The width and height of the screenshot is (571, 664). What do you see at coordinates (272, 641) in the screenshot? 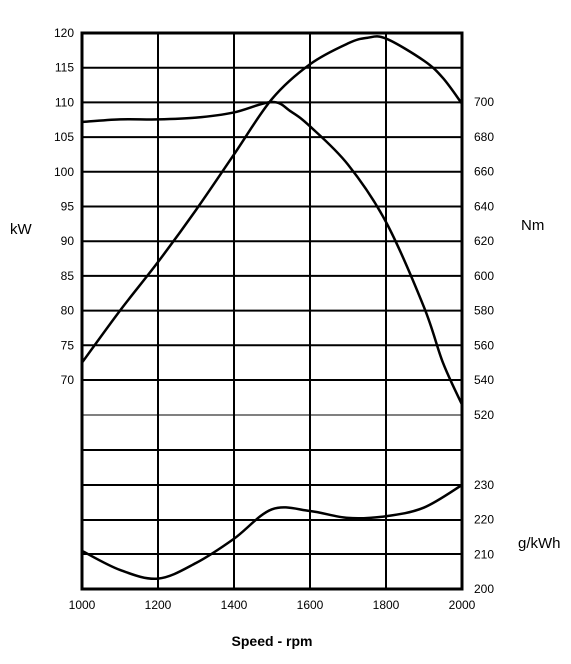
I see `x-axis-label: Speed - rpm` at bounding box center [272, 641].